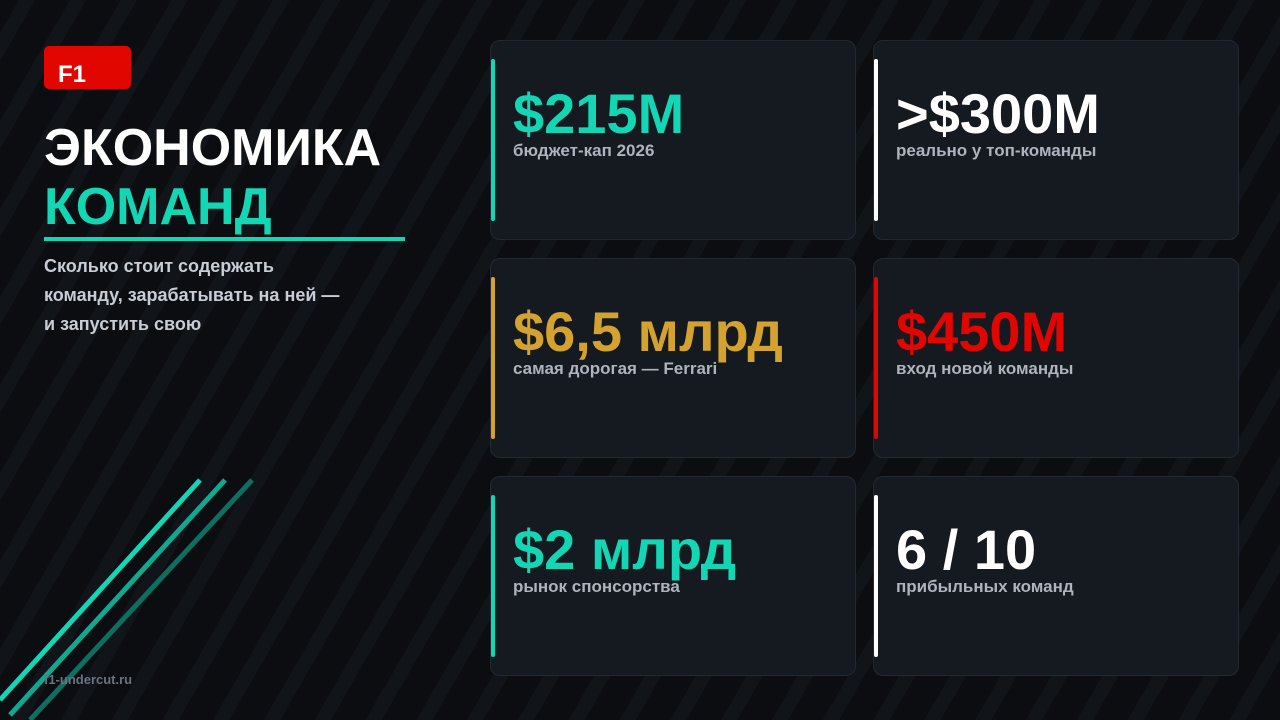  Describe the element at coordinates (1056, 576) in the screenshot. I see `stat-card: 6 / 10 прибыльных команд` at that location.